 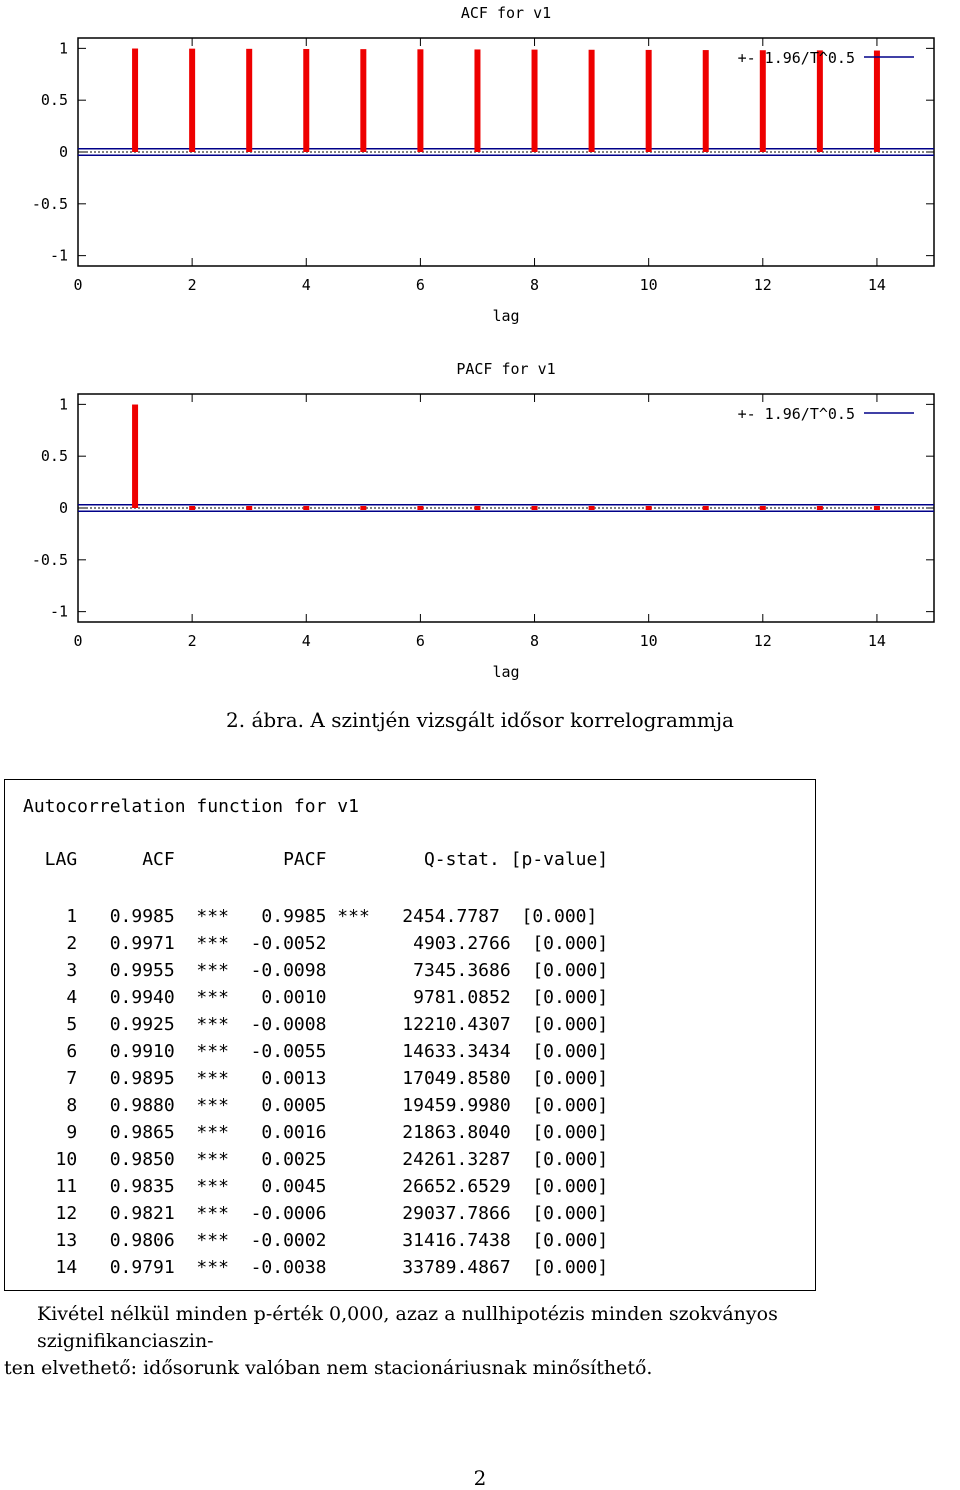 I want to click on output-row: 8 0.9880 *** 0.0005 19459.9980 [0.000], so click(x=316, y=1105).